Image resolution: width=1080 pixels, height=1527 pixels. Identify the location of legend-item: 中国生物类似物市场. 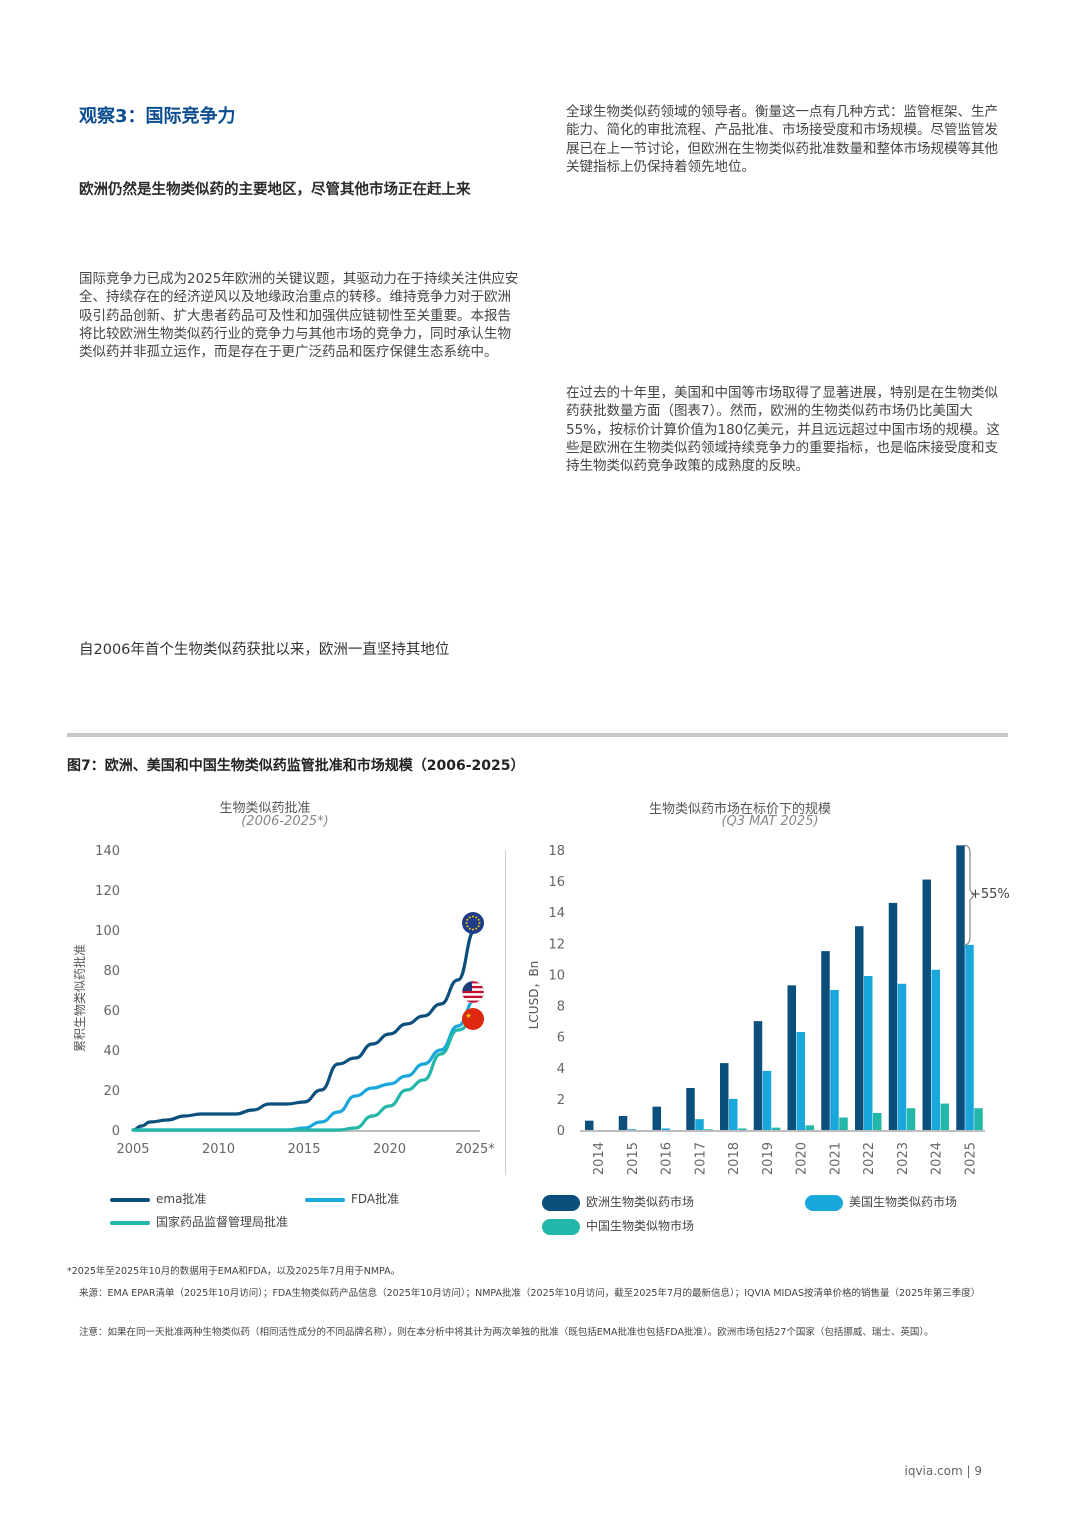
(618, 1226).